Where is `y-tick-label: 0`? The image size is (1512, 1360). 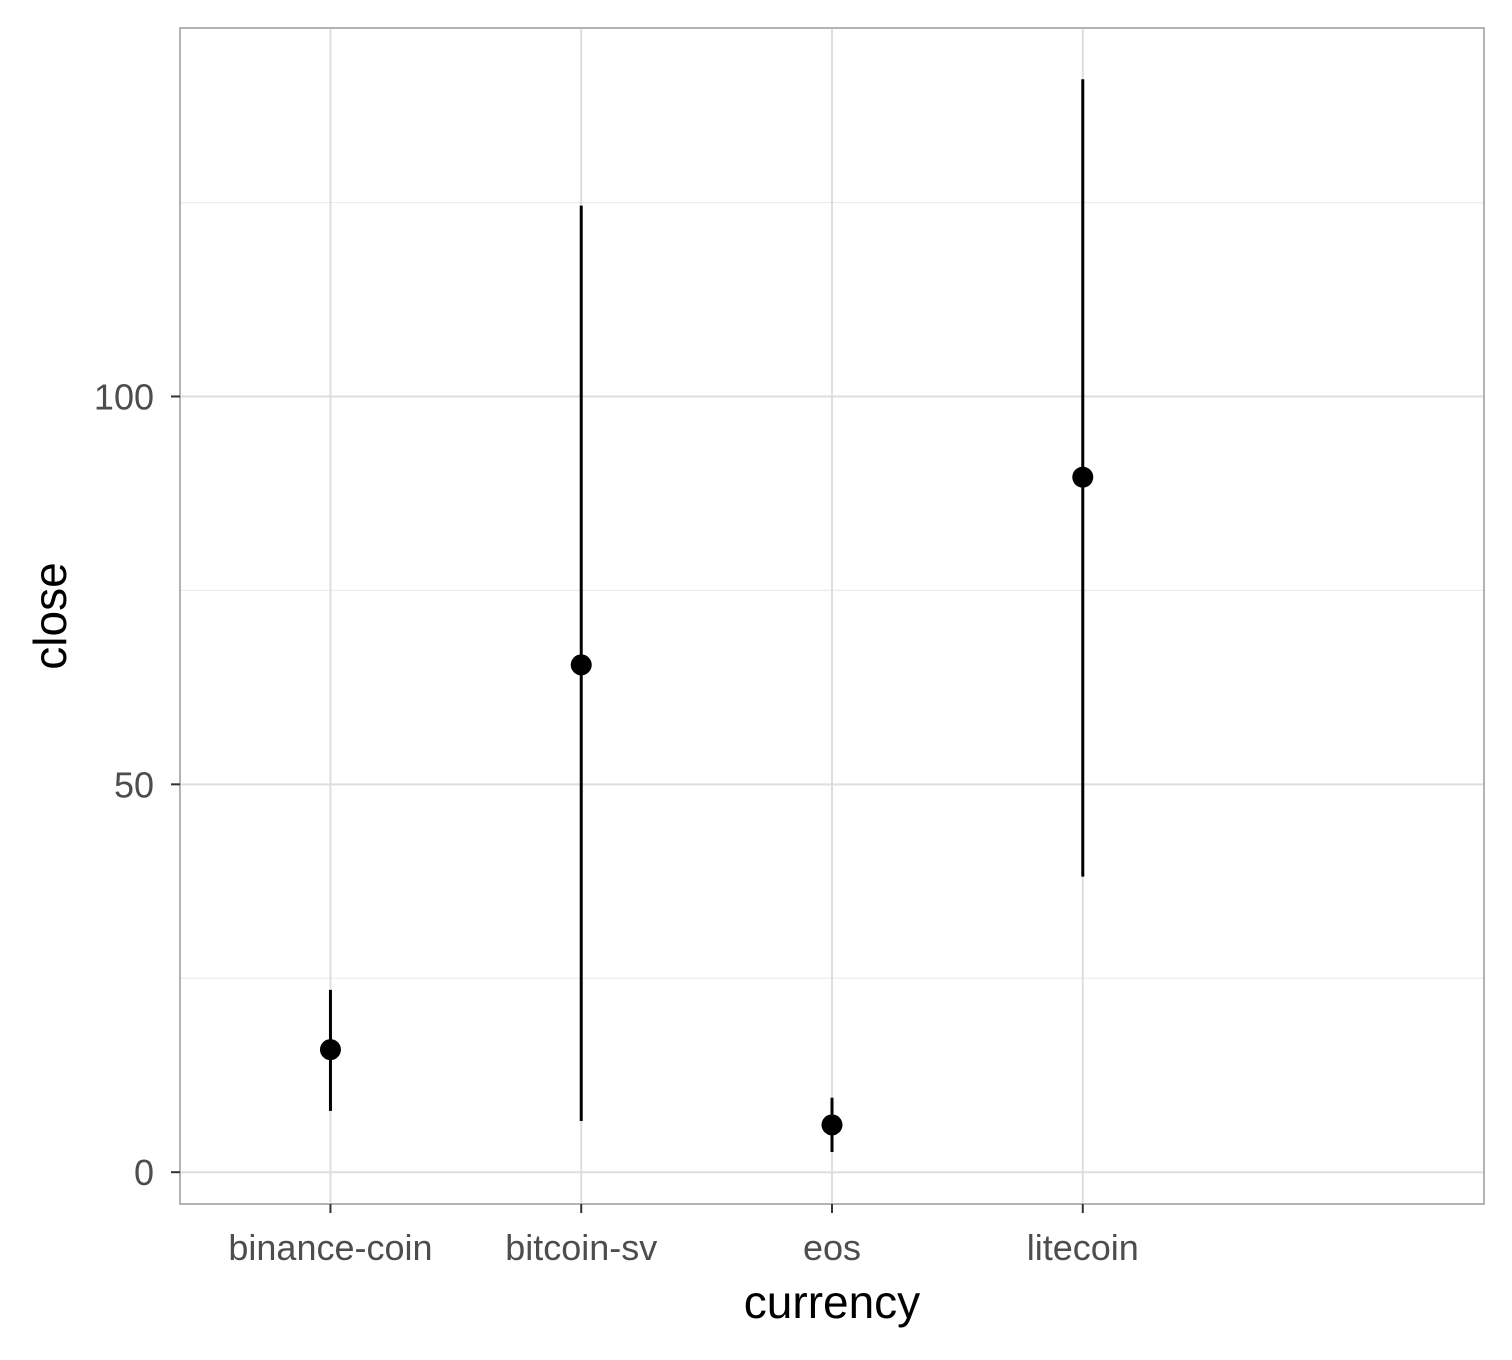
y-tick-label: 0 is located at coordinates (144, 1172).